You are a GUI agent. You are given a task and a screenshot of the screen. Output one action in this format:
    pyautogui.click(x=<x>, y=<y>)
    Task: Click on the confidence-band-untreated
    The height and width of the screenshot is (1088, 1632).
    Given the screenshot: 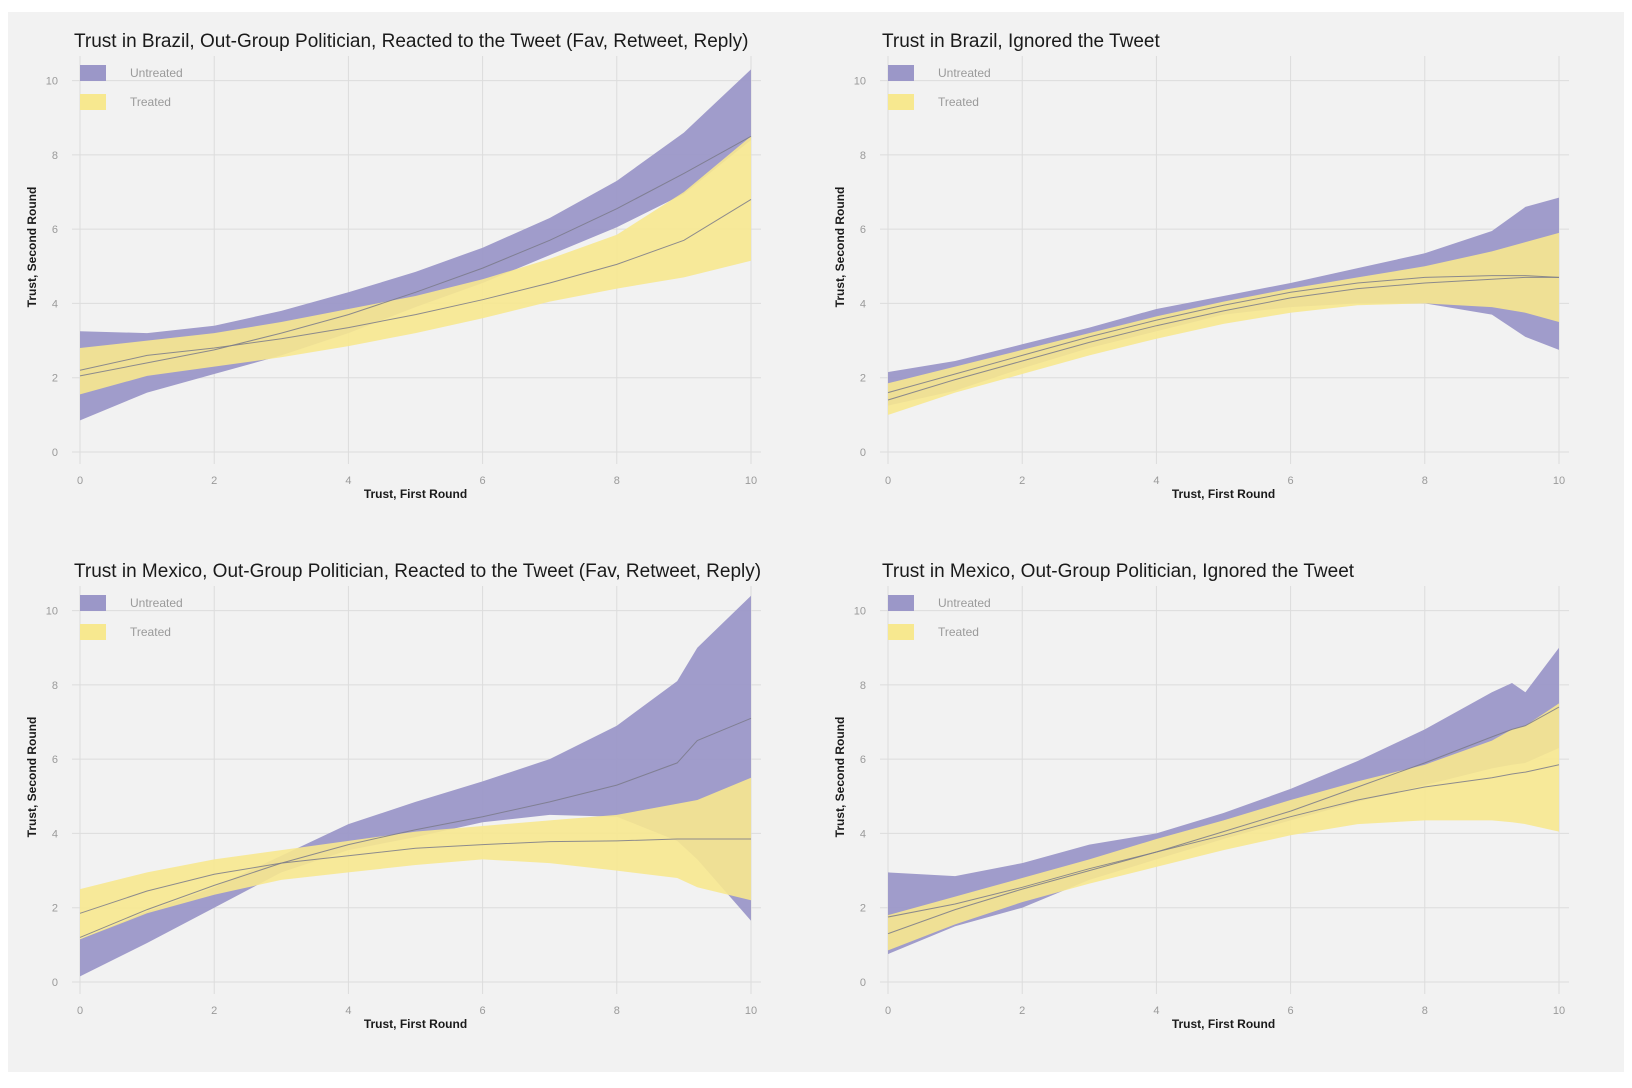 What is the action you would take?
    pyautogui.click(x=415, y=786)
    